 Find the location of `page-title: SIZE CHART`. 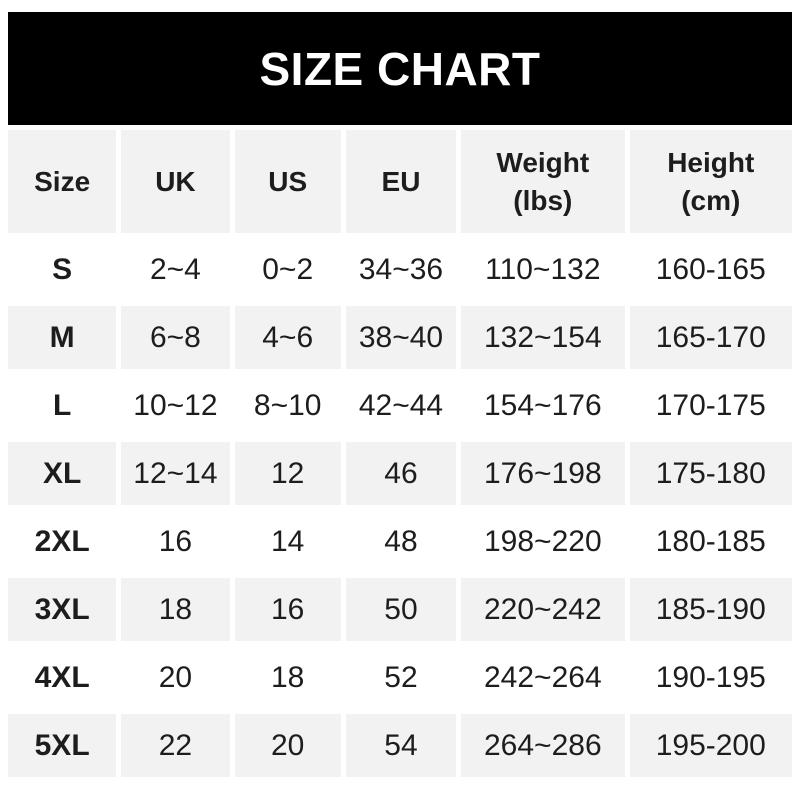

page-title: SIZE CHART is located at coordinates (400, 68).